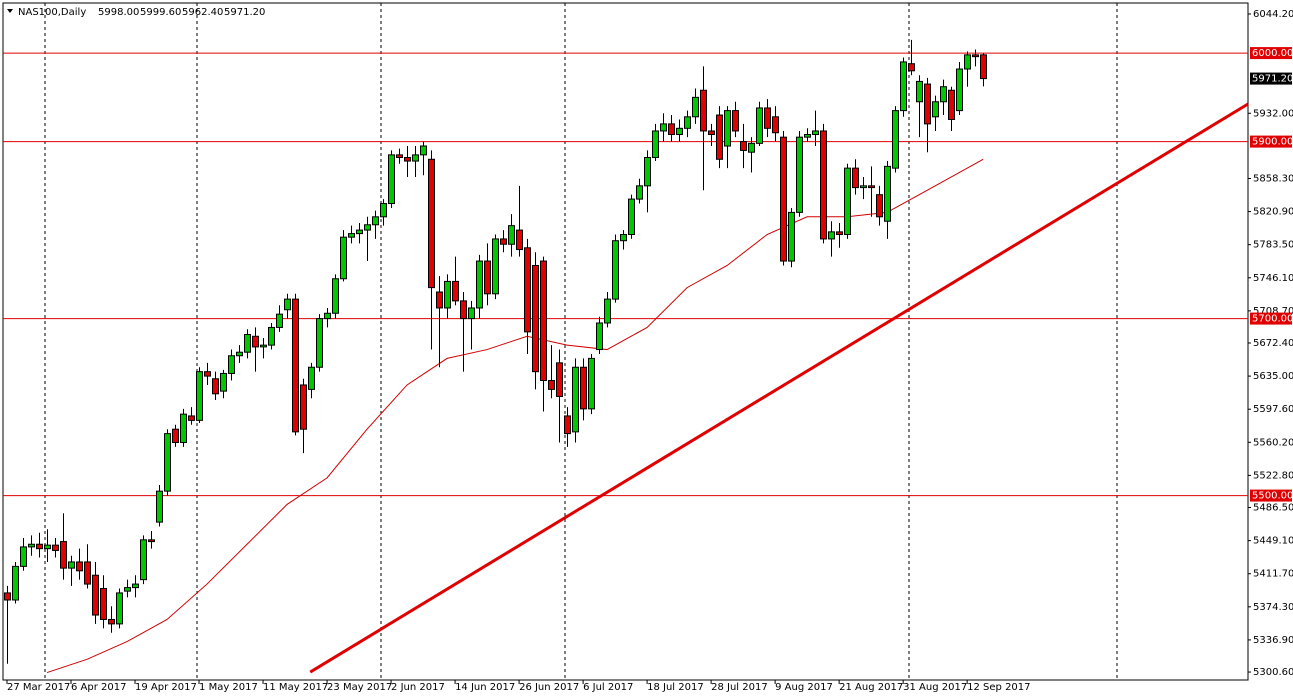 The width and height of the screenshot is (1293, 698). I want to click on x-tick-label: 31 Aug 2017, so click(935, 687).